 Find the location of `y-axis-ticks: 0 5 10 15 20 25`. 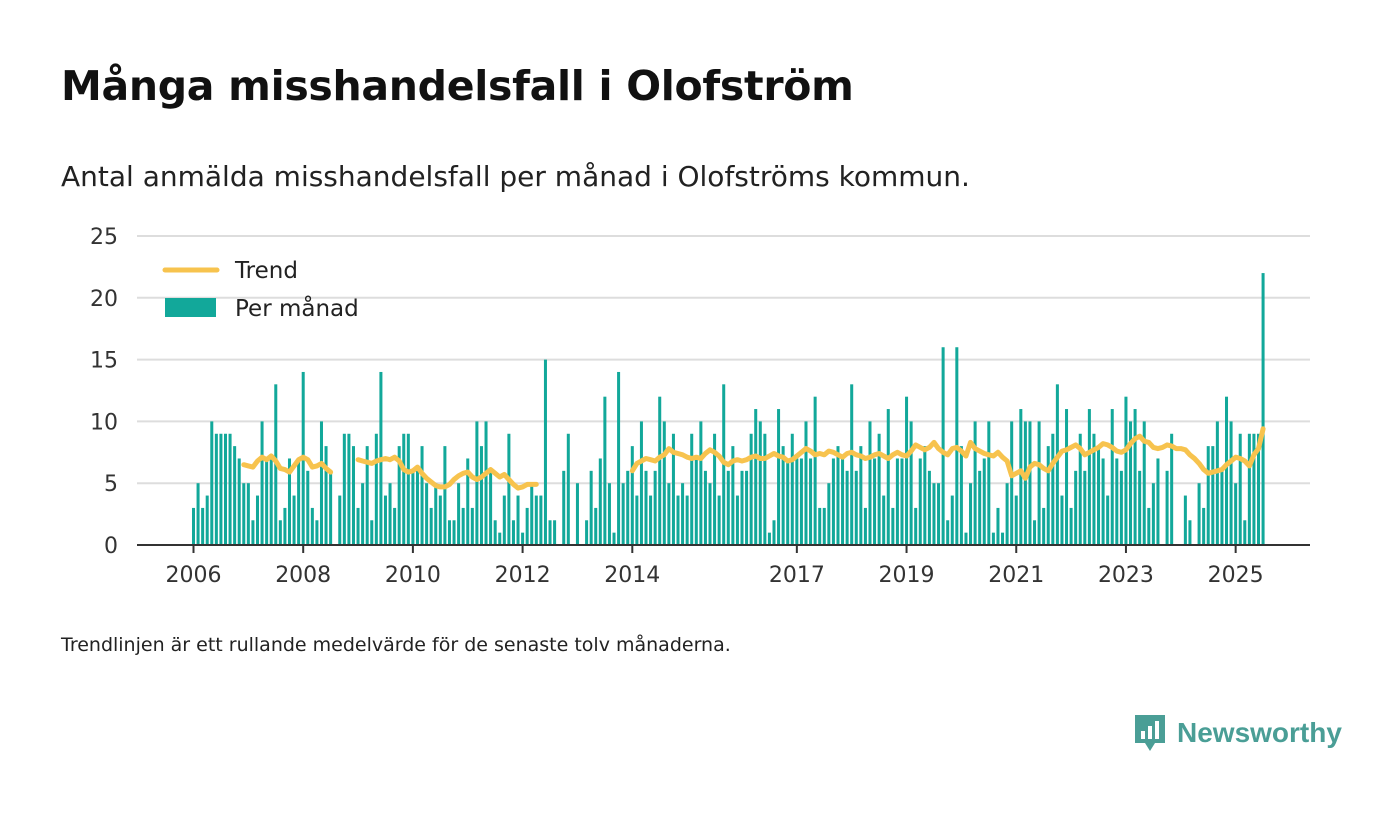

y-axis-ticks: 0 5 10 15 20 25 is located at coordinates (104, 392).